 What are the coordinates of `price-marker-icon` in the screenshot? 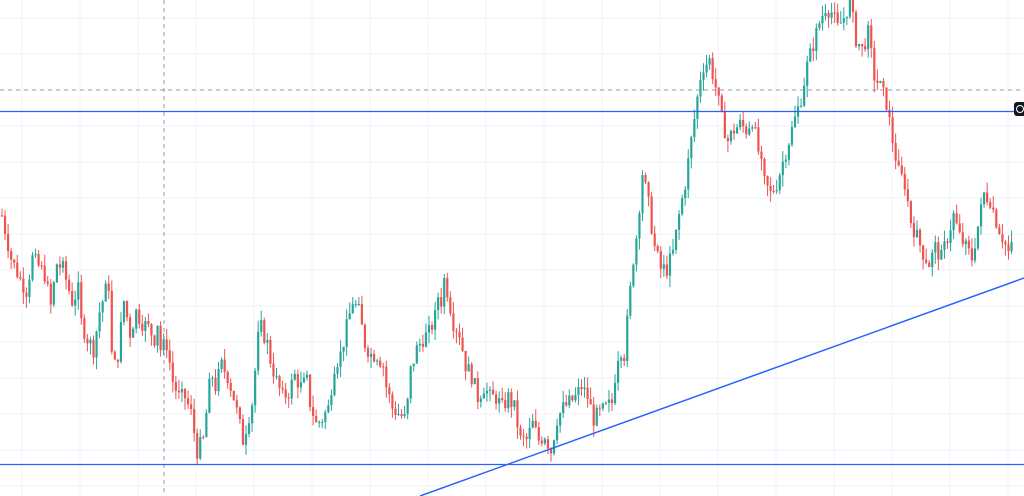 It's located at (1019, 109).